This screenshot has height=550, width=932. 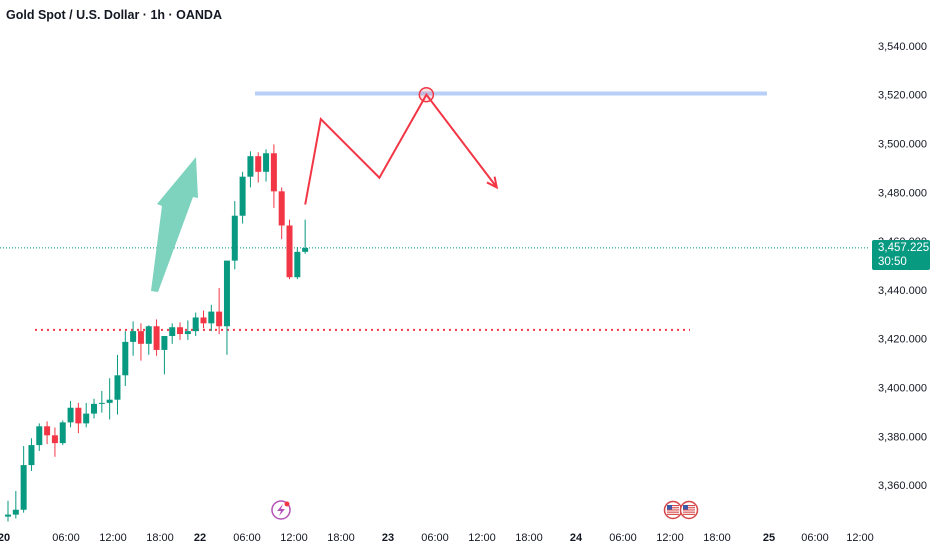 What do you see at coordinates (904, 247) in the screenshot?
I see `current-price-value: 3,457.225` at bounding box center [904, 247].